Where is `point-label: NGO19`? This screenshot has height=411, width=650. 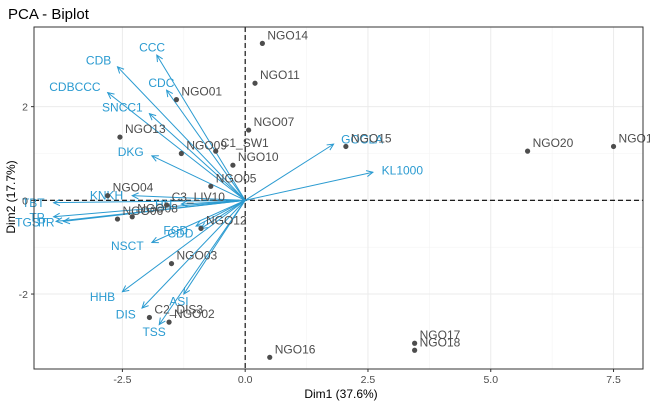
point-label: NGO19 is located at coordinates (634, 138).